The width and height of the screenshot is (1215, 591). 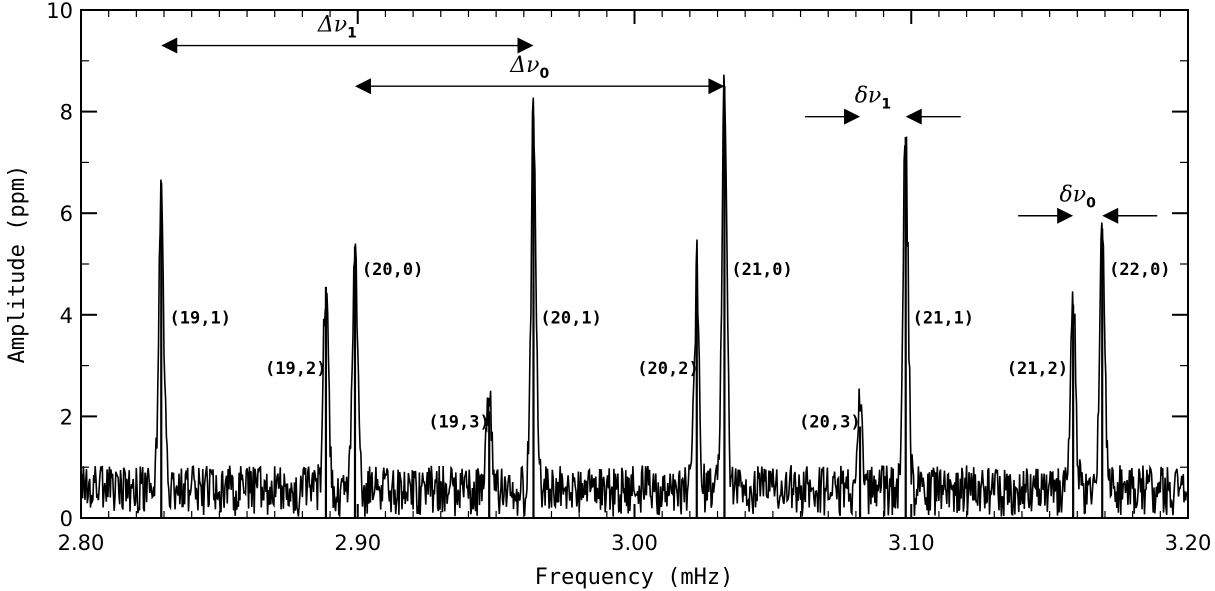 What do you see at coordinates (66, 417) in the screenshot?
I see `y-tick-label: 2` at bounding box center [66, 417].